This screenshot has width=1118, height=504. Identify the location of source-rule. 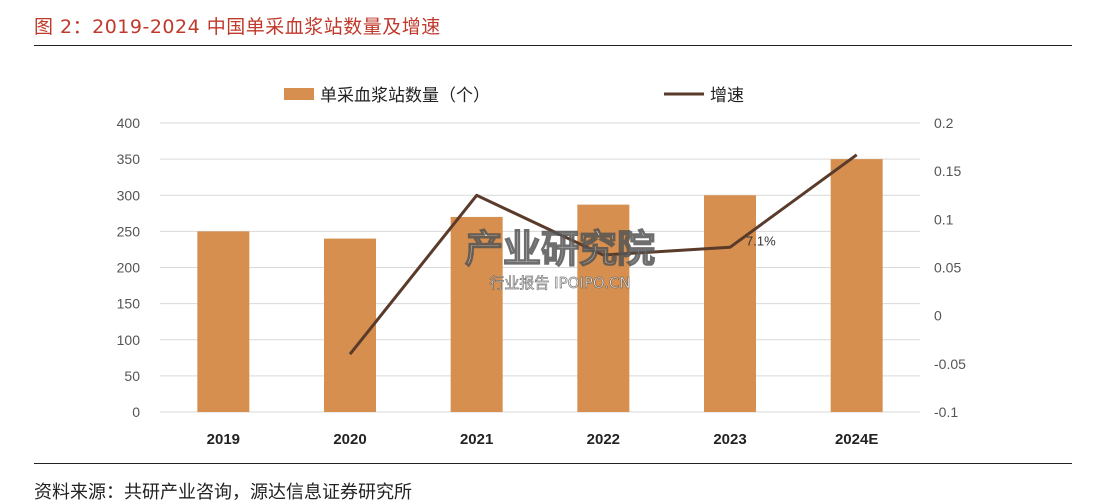
(553, 463).